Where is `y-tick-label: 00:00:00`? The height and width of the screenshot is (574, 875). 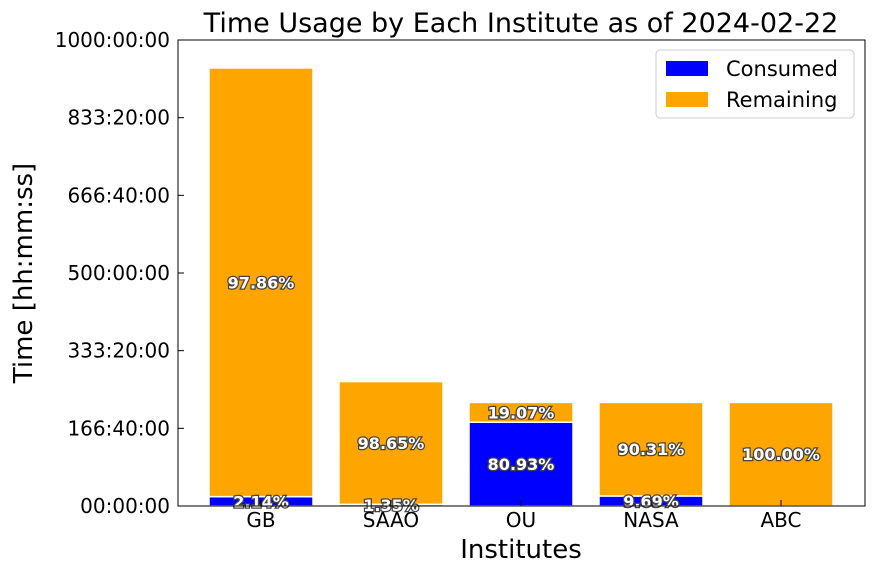 y-tick-label: 00:00:00 is located at coordinates (125, 506).